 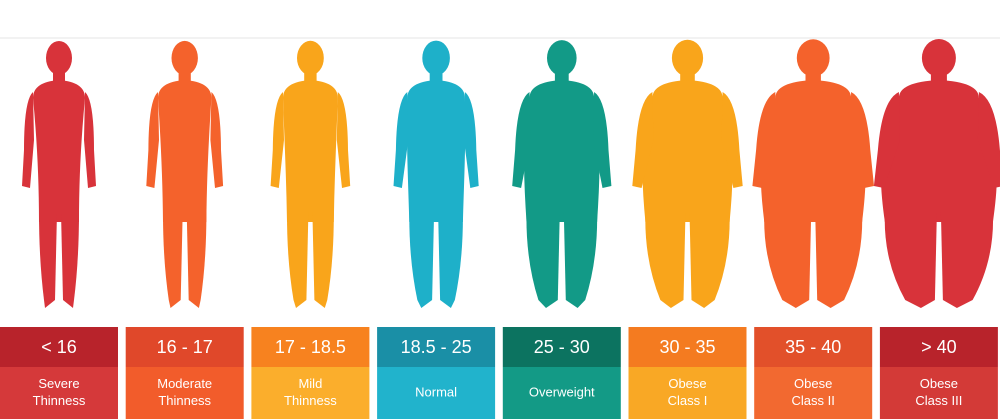 I want to click on range-text: < 16, so click(x=59, y=347).